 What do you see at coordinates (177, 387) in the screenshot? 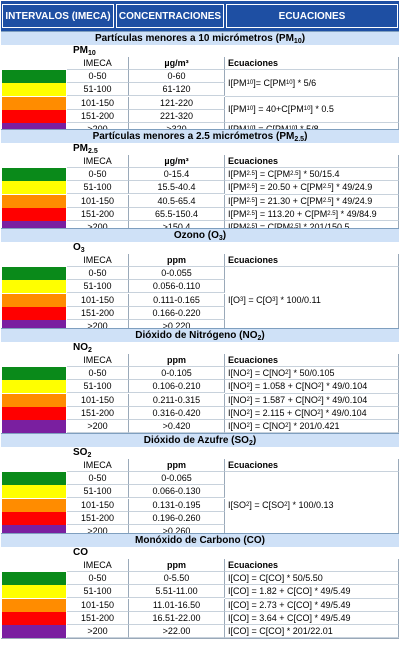
I see `concentration-value: 0.106-0.210` at bounding box center [177, 387].